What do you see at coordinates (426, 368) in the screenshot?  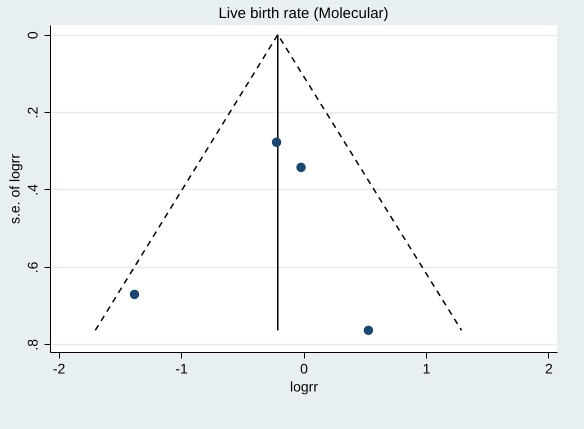 I see `x-tick-label: 1` at bounding box center [426, 368].